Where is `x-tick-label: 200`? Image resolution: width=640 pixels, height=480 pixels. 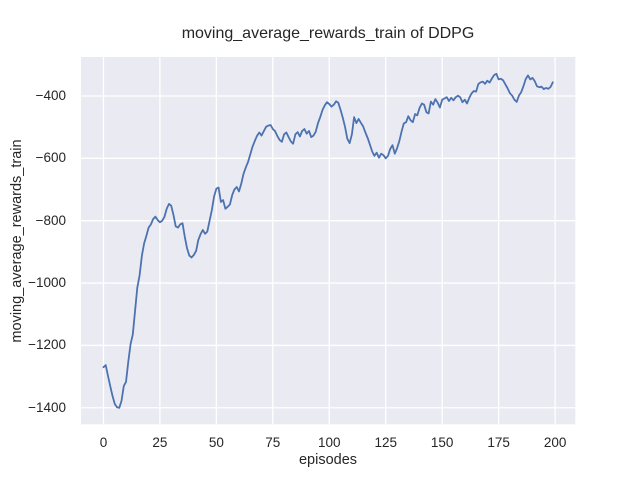
x-tick-label: 200 is located at coordinates (555, 442).